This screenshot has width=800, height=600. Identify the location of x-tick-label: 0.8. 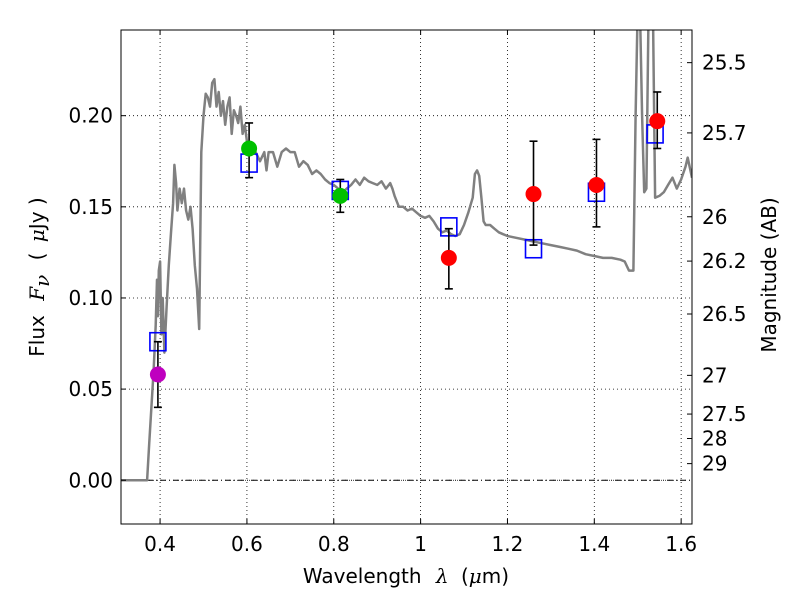
(334, 544).